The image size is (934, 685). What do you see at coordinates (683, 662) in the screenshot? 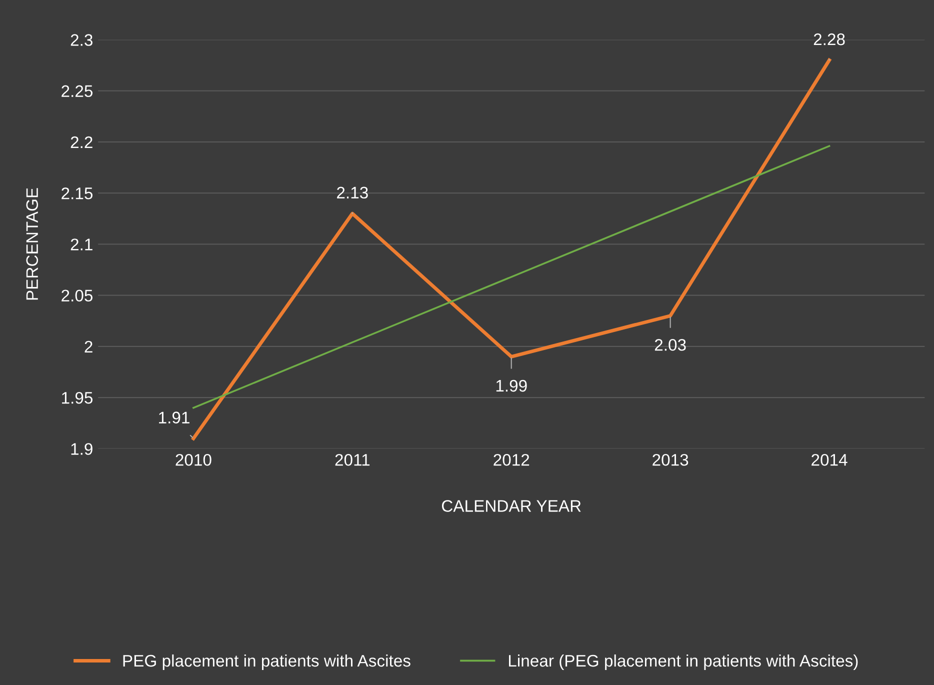
I see `legend-label: Linear (PEG placement in patients with Ascites)` at bounding box center [683, 662].